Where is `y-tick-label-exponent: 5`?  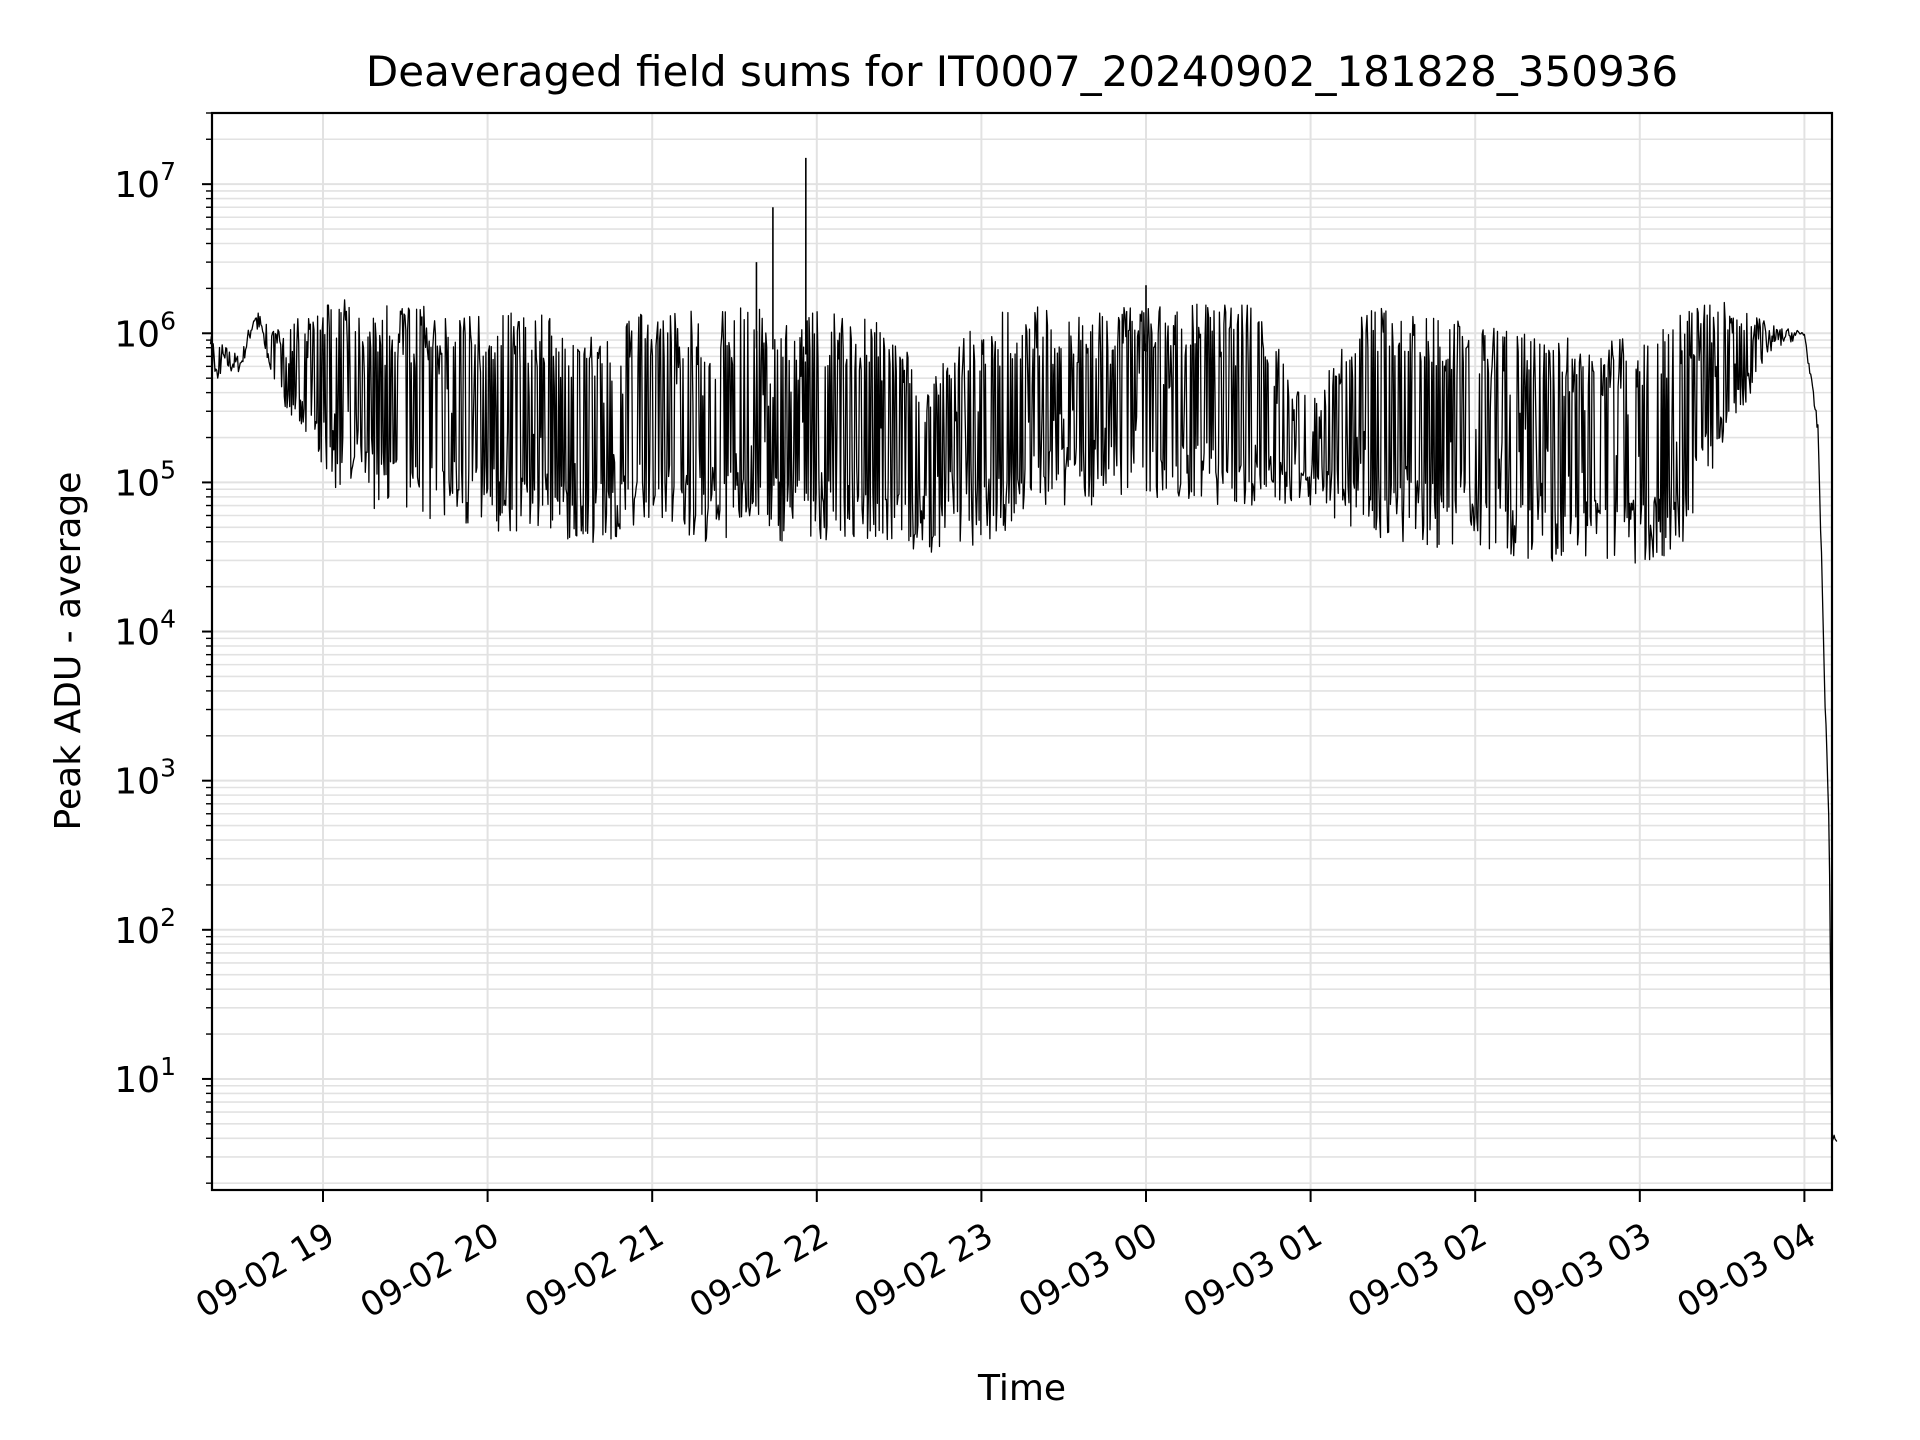 y-tick-label-exponent: 5 is located at coordinates (168, 469).